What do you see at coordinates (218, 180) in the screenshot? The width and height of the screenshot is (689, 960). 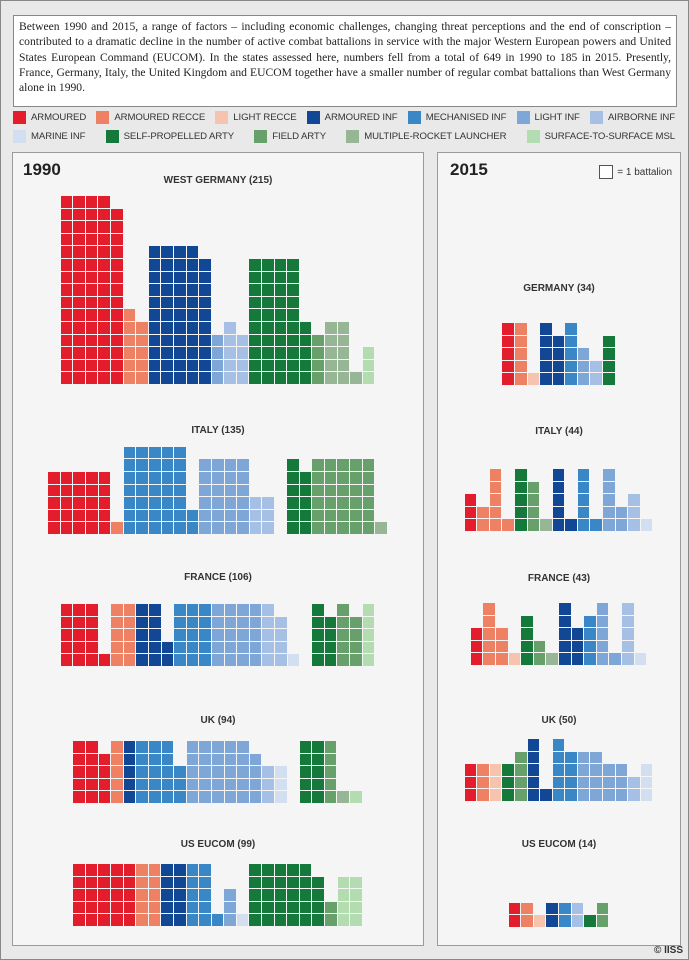 I see `country-title: WEST GERMANY (215)` at bounding box center [218, 180].